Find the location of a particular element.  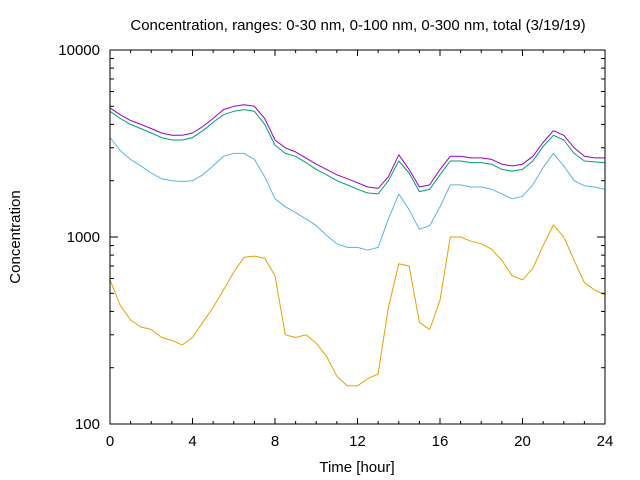

y-tick-label: 100 is located at coordinates (87, 424).